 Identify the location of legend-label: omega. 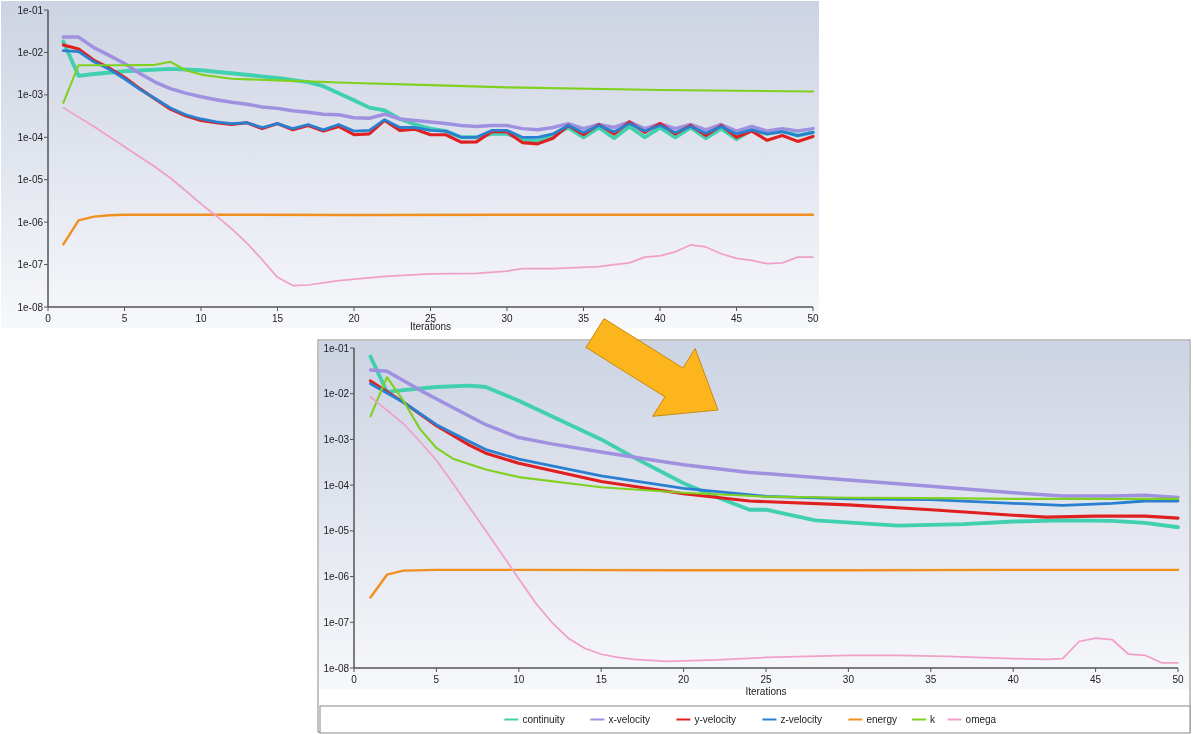
(981, 719).